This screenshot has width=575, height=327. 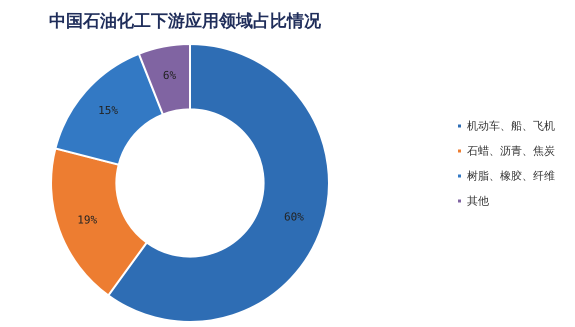 What do you see at coordinates (511, 151) in the screenshot?
I see `legend-label: 石蜡、沥青、焦炭` at bounding box center [511, 151].